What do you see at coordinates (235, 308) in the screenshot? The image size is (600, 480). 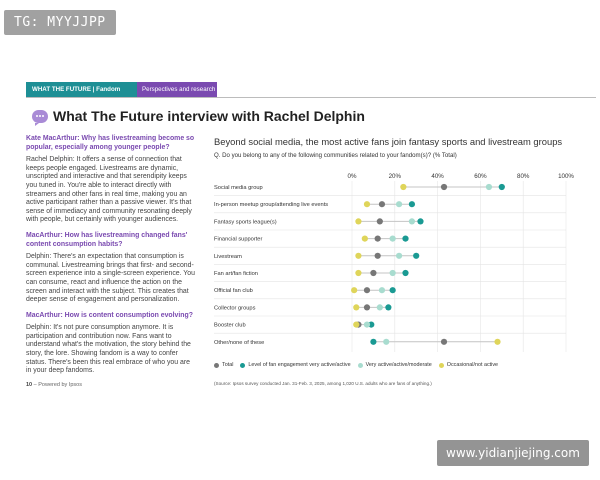 I see `category-label: Collector groups` at bounding box center [235, 308].